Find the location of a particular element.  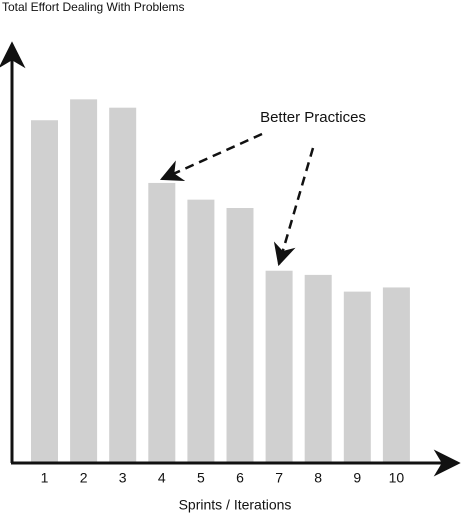

x-tick-label: 10 is located at coordinates (397, 478).